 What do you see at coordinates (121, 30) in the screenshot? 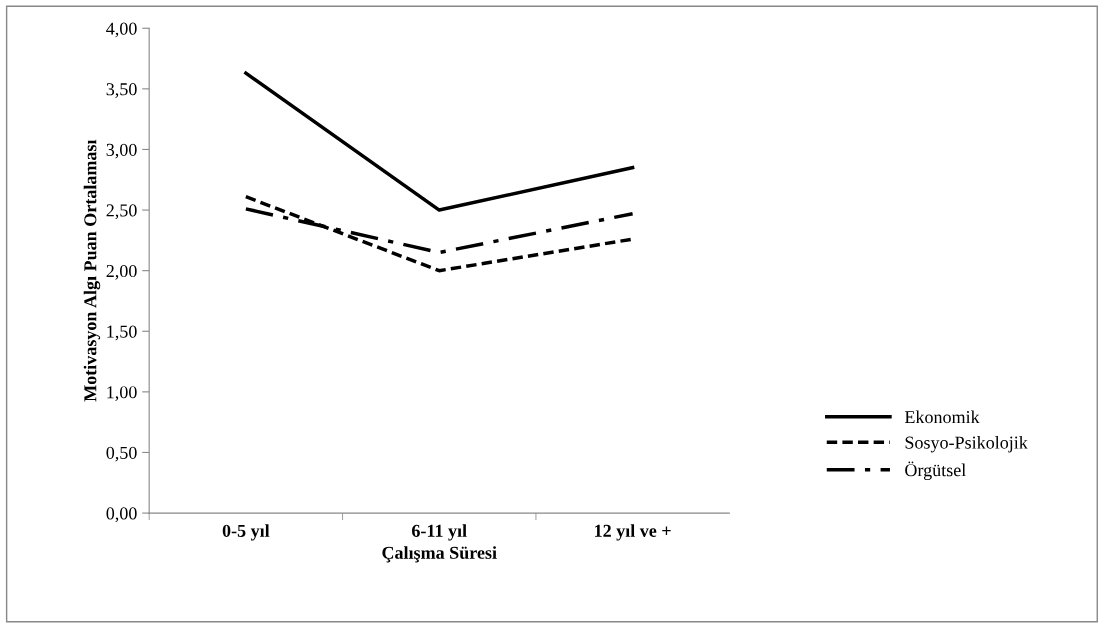
I see `y-tick-label: 4,00` at bounding box center [121, 30].